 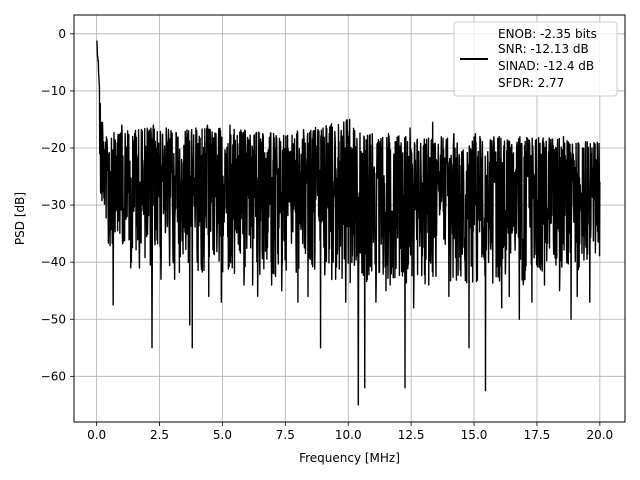 What do you see at coordinates (599, 435) in the screenshot?
I see `x-tick-label: 20.0` at bounding box center [599, 435].